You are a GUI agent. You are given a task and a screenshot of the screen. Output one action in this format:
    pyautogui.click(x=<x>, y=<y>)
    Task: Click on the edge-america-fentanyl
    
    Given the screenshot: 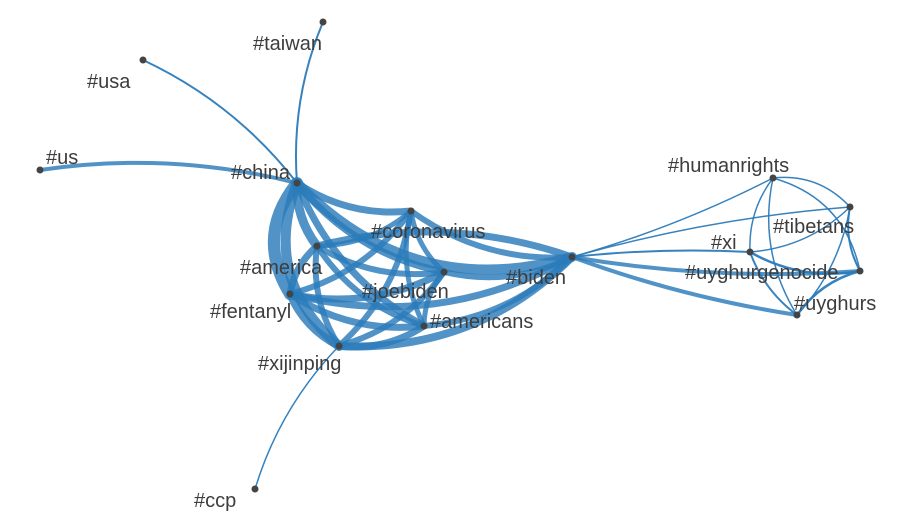 What is the action you would take?
    pyautogui.click(x=303, y=270)
    